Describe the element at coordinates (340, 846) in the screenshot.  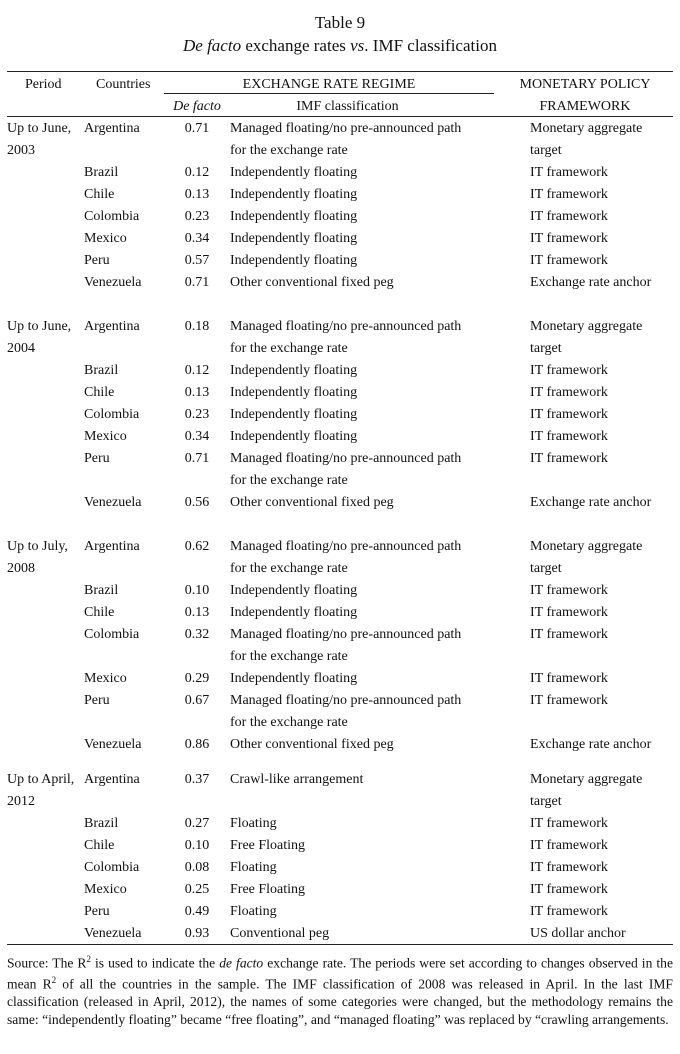
I see `table-row: Chile 0.10 Free Floating IT framework` at that location.